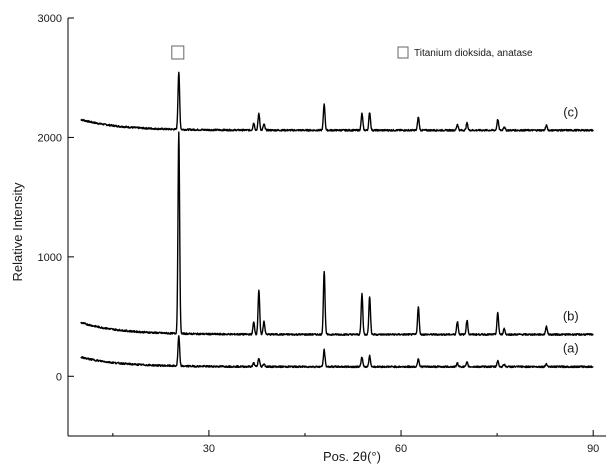 This screenshot has width=616, height=467. I want to click on y-tick-label-2000: 2000, so click(50, 138).